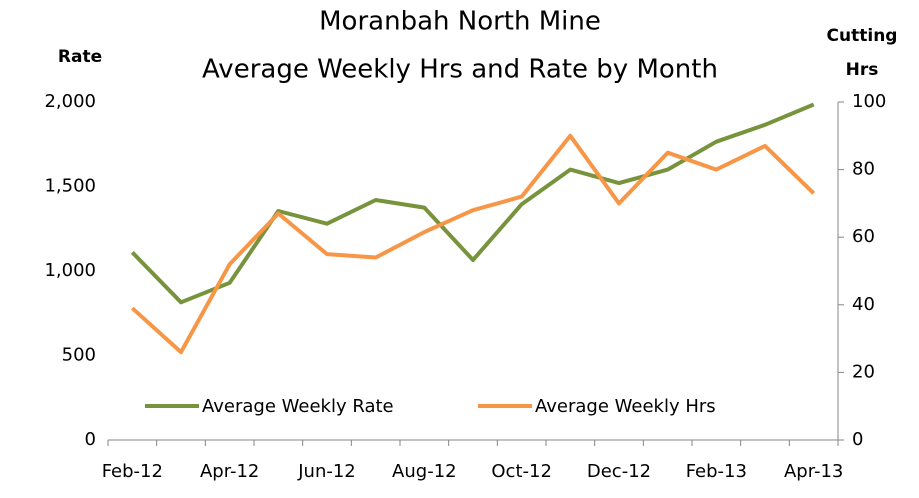  What do you see at coordinates (521, 471) in the screenshot?
I see `x-tick-label: Oct-12` at bounding box center [521, 471].